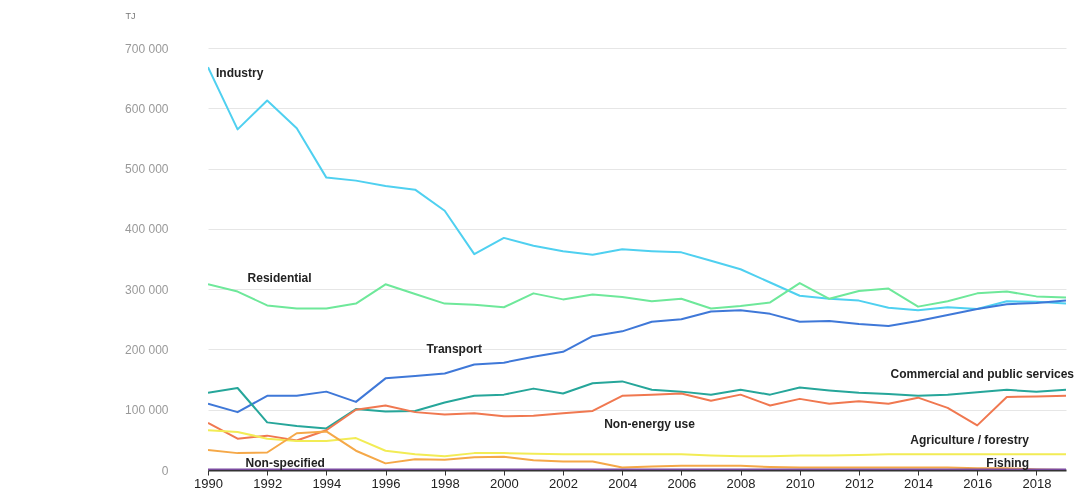 This screenshot has width=1081, height=490. I want to click on series-label: Industry, so click(240, 73).